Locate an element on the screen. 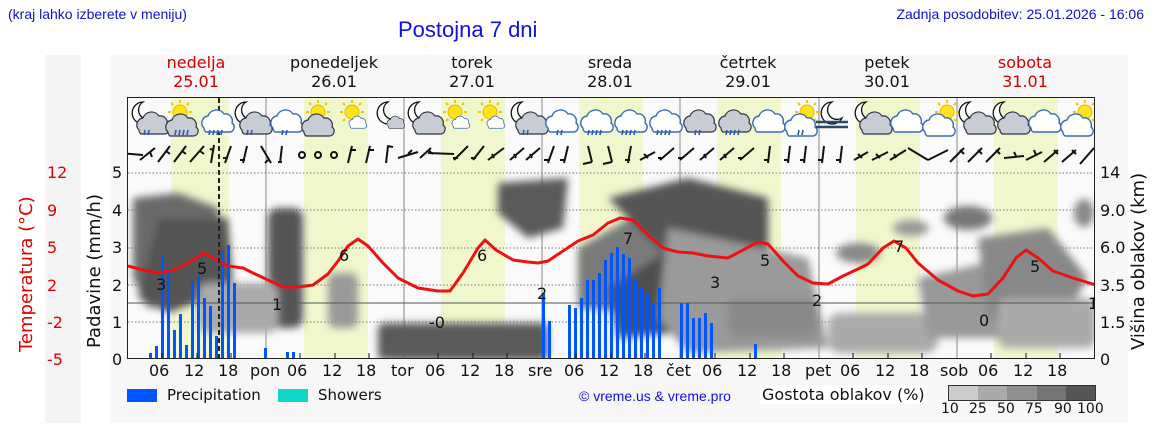 This screenshot has width=1152, height=443. cloud-height-tick: 14 is located at coordinates (1110, 172).